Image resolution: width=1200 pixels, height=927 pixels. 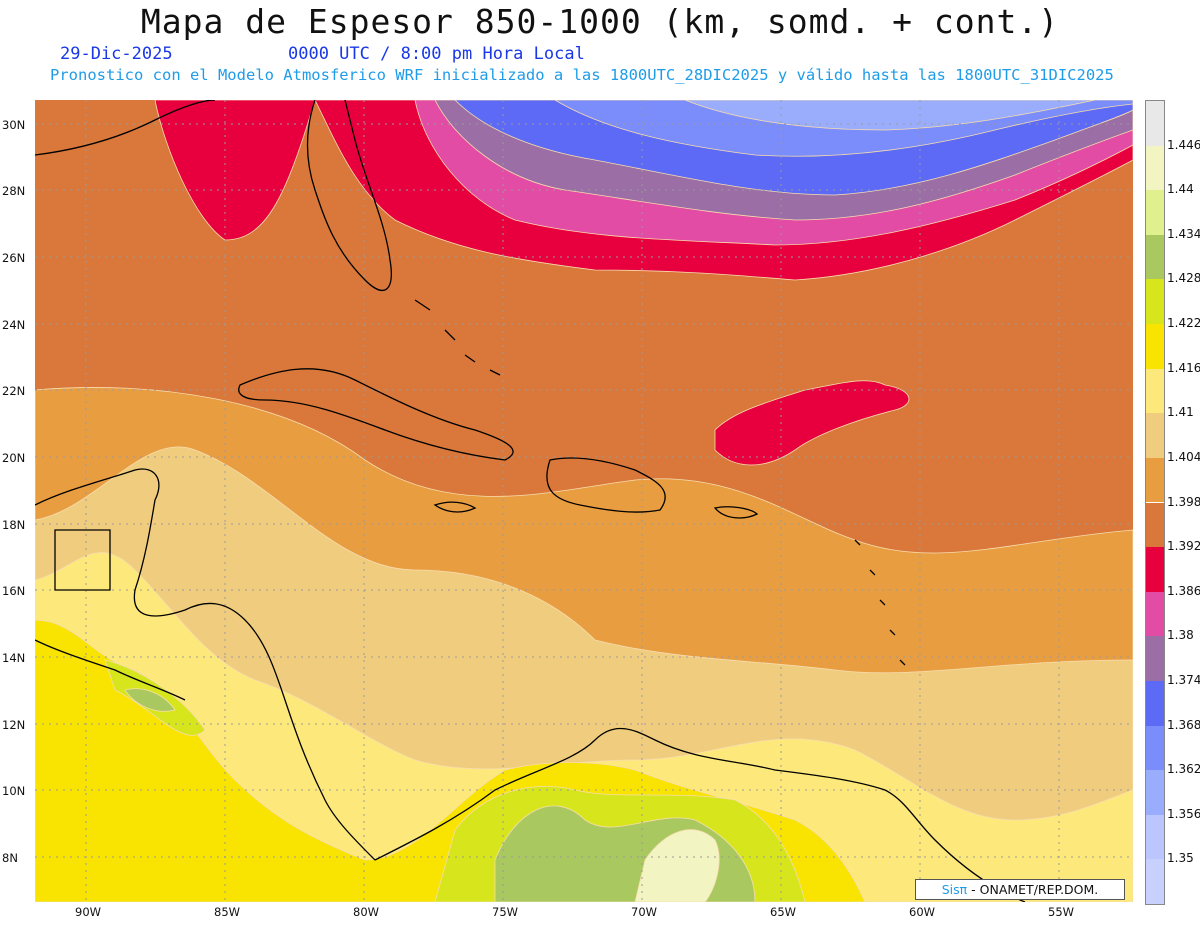 I want to click on colorbar-label: 1.386, so click(x=1183, y=590).